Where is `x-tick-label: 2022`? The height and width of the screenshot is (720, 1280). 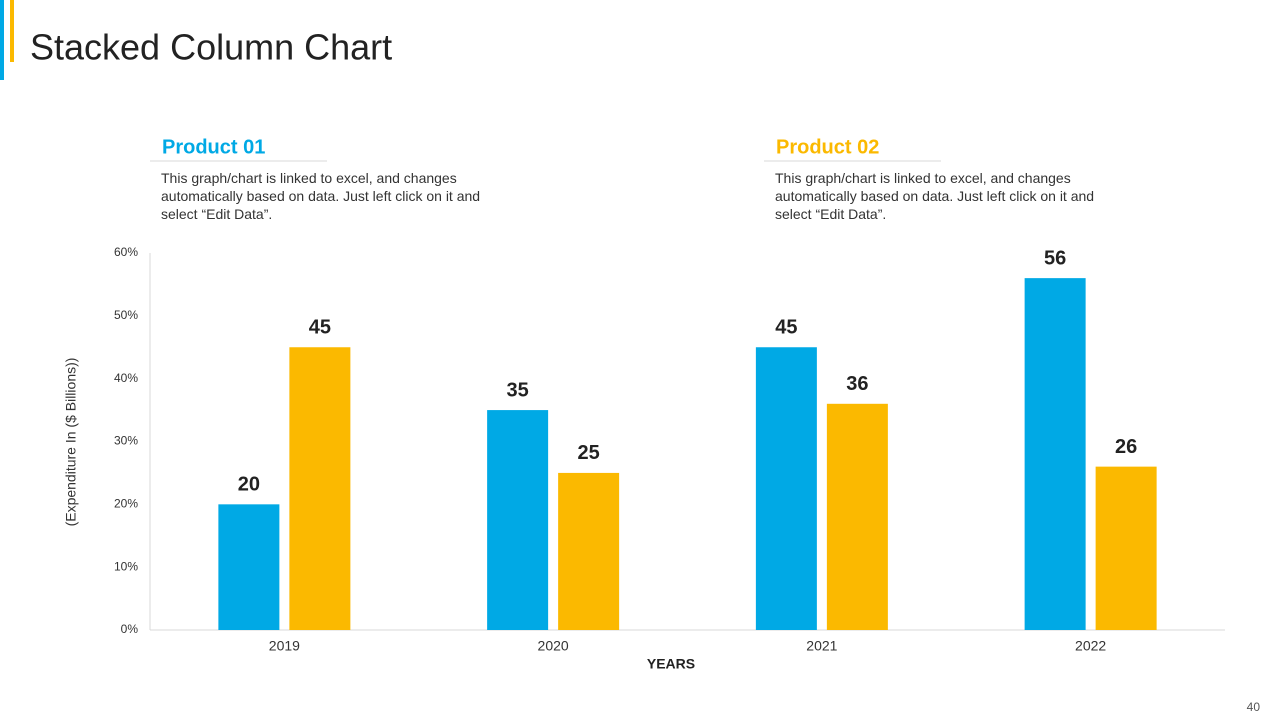 x-tick-label: 2022 is located at coordinates (1090, 646).